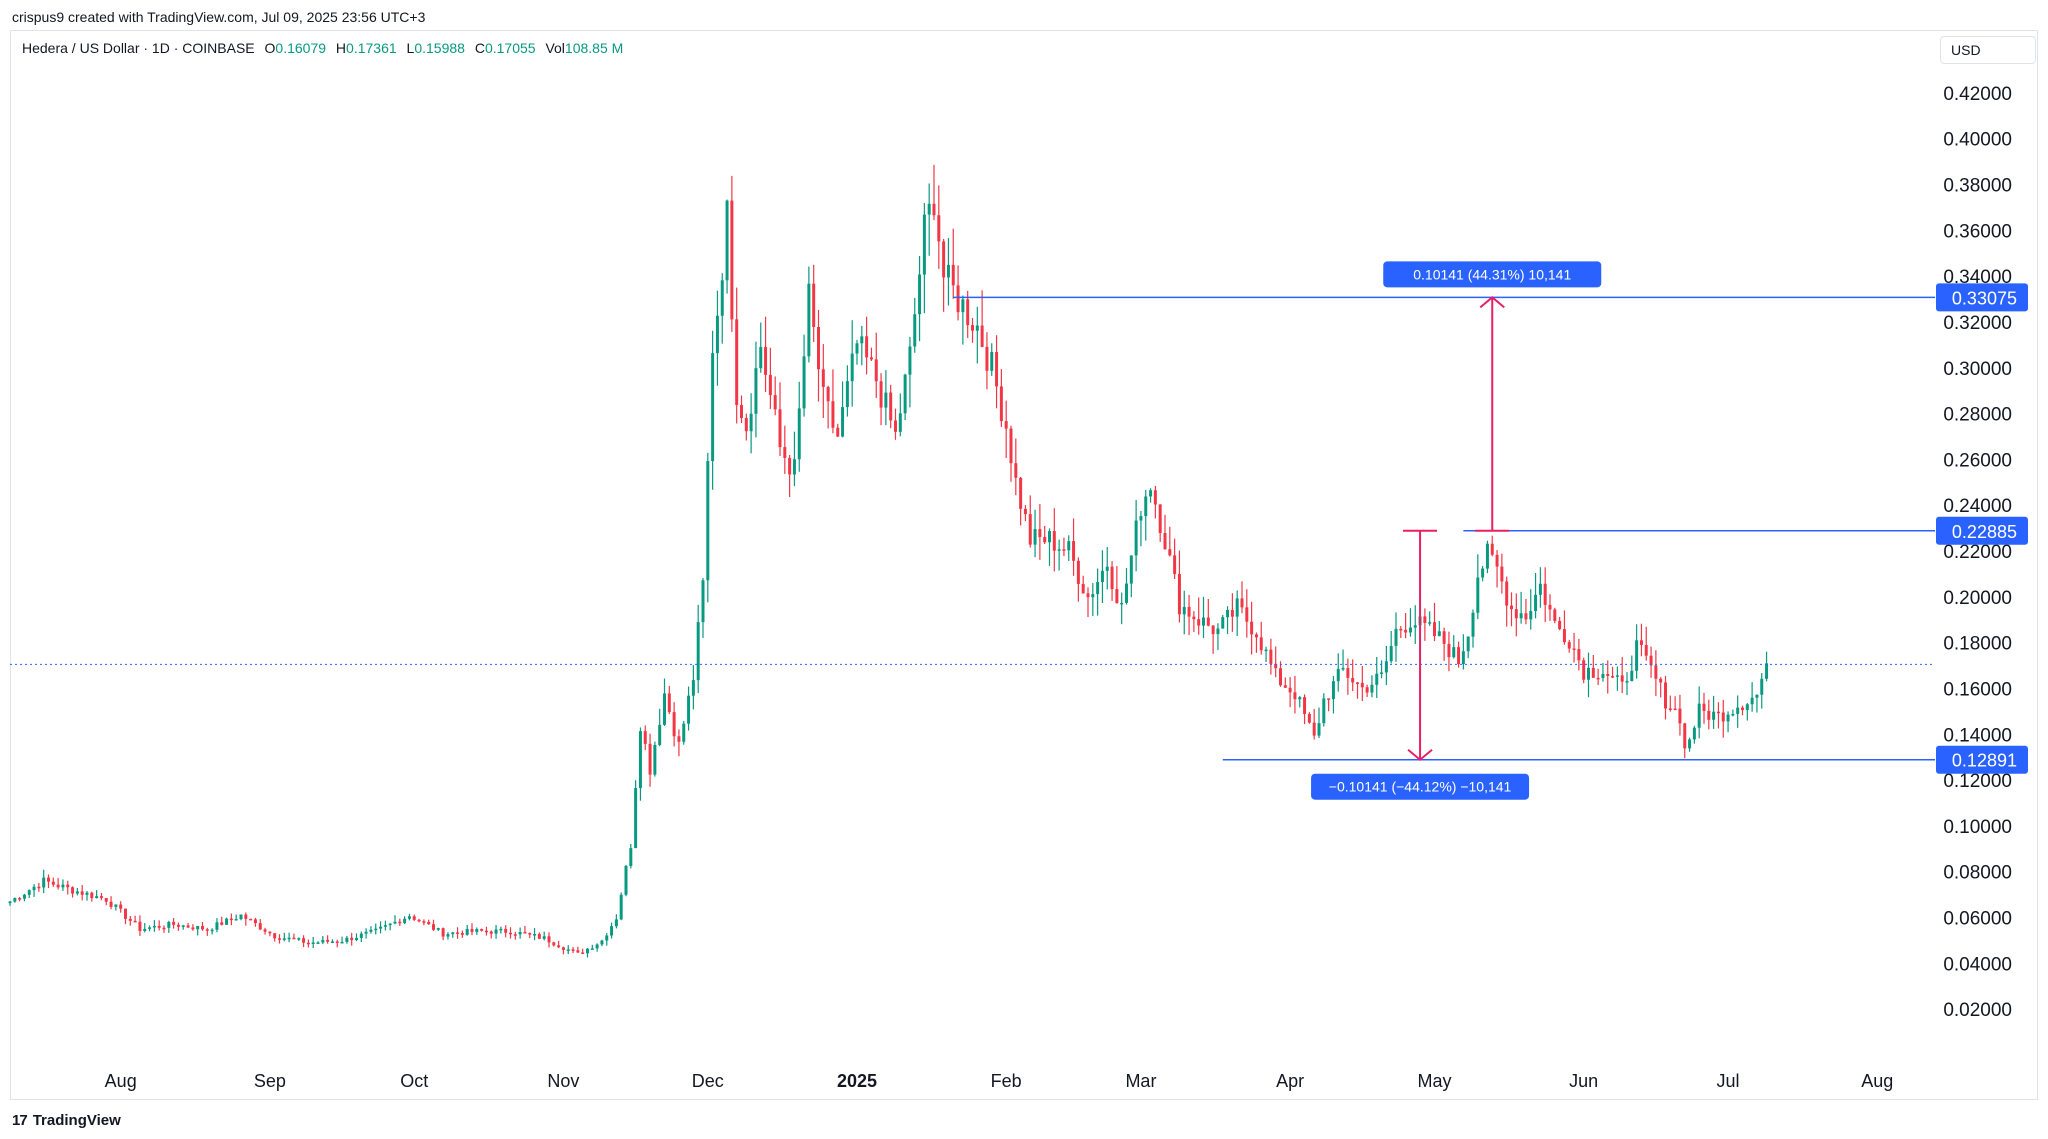  I want to click on x-tick-label: Sep, so click(270, 1081).